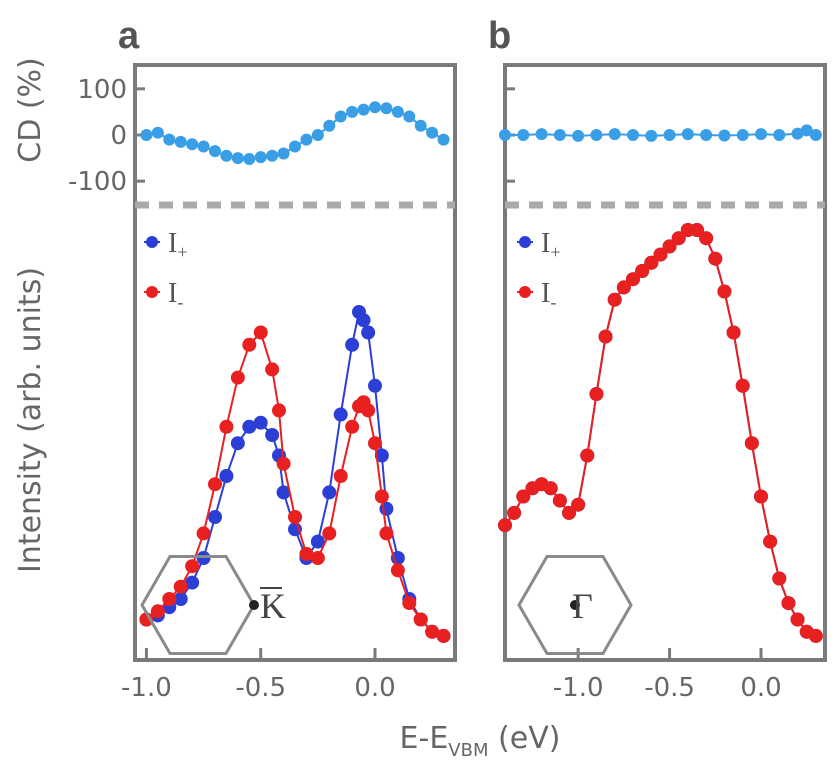 This screenshot has width=839, height=767. What do you see at coordinates (582, 606) in the screenshot?
I see `symmetry-point-label: Γ` at bounding box center [582, 606].